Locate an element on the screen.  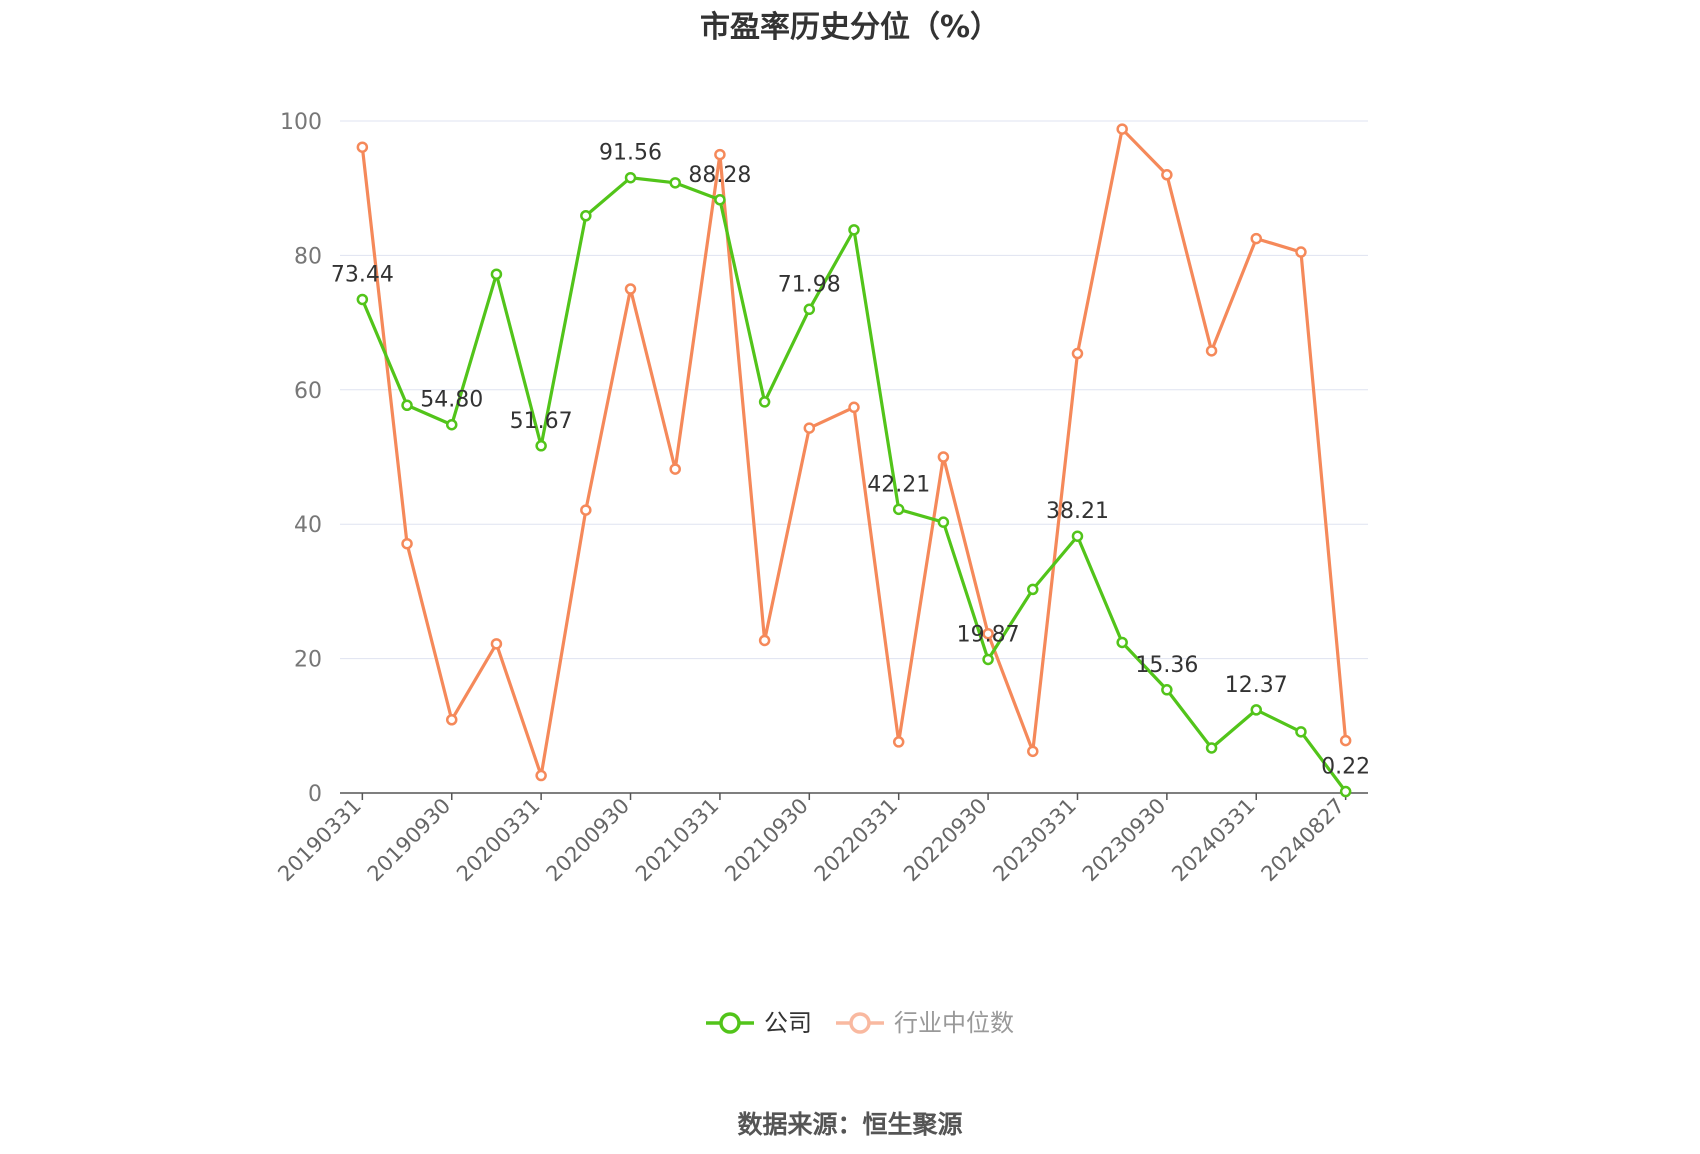
y-tick-label: 60 is located at coordinates (308, 391).